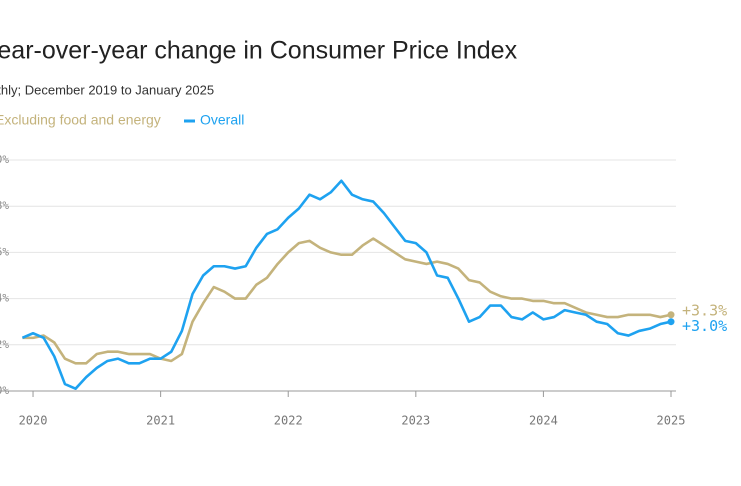  Describe the element at coordinates (222, 120) in the screenshot. I see `legend-label: Overall` at that location.